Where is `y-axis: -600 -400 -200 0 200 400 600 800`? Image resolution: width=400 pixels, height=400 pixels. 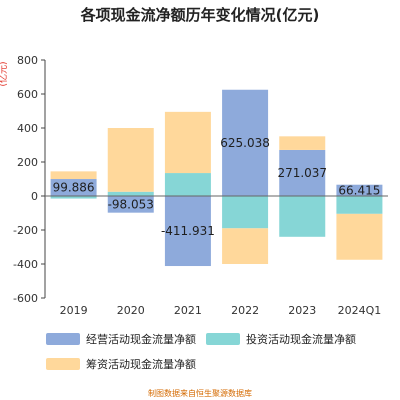 y-axis: -600 -400 -200 0 200 400 600 800 is located at coordinates (29, 179).